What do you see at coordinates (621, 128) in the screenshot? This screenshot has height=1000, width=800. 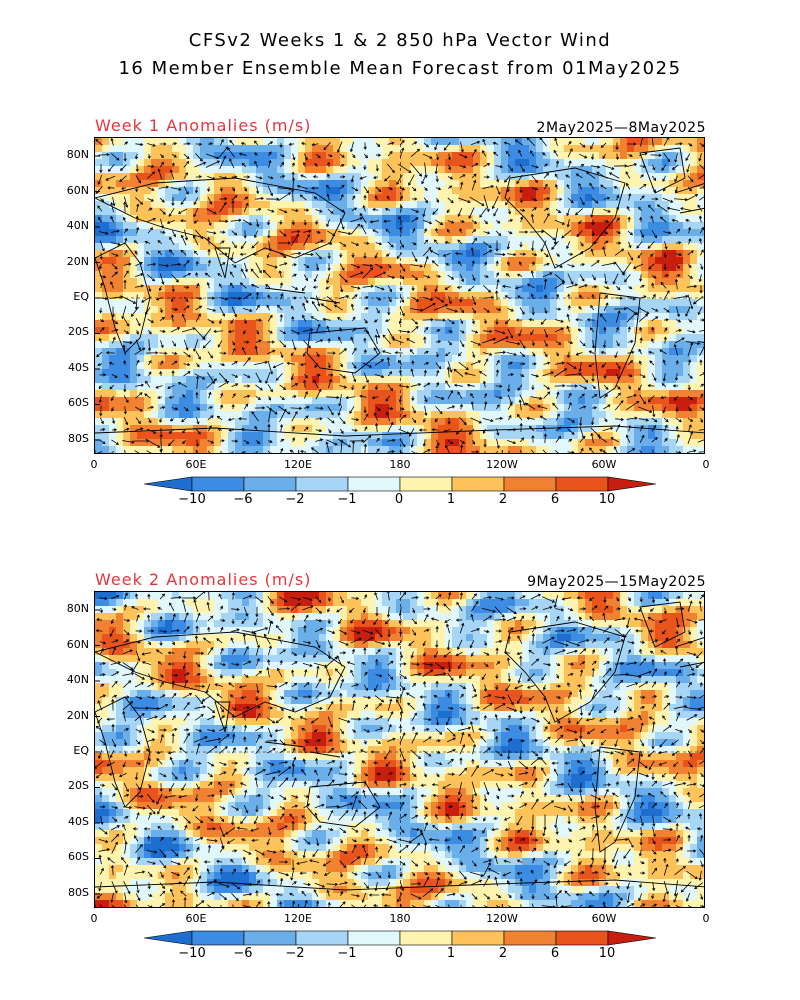 I see `week1-date-range: 2May2025—8May2025` at bounding box center [621, 128].